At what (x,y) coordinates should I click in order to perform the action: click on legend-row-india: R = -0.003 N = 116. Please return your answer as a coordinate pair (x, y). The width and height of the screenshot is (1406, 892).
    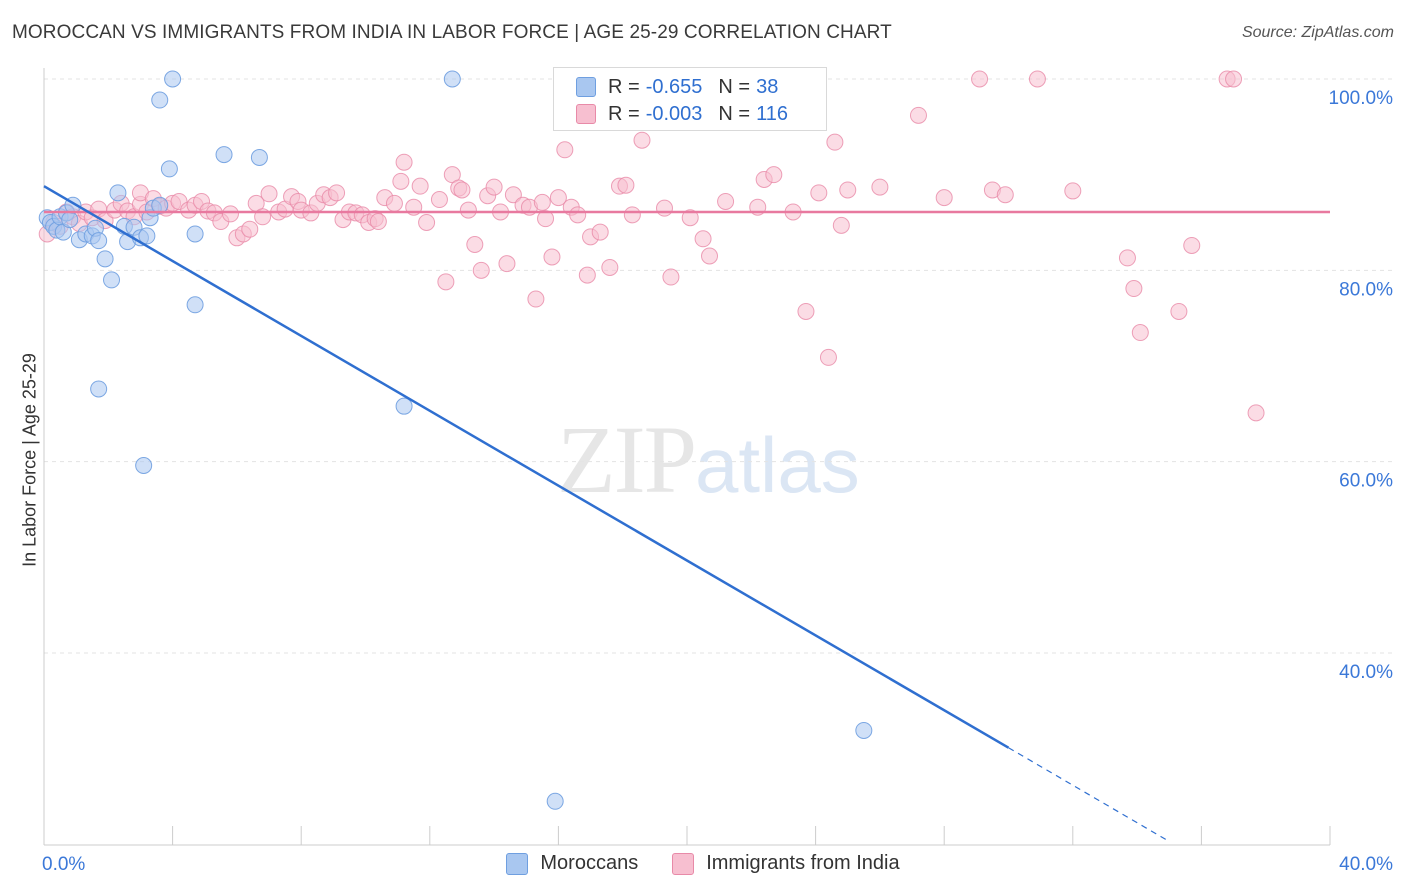
    Looking at the image, I should click on (682, 114).